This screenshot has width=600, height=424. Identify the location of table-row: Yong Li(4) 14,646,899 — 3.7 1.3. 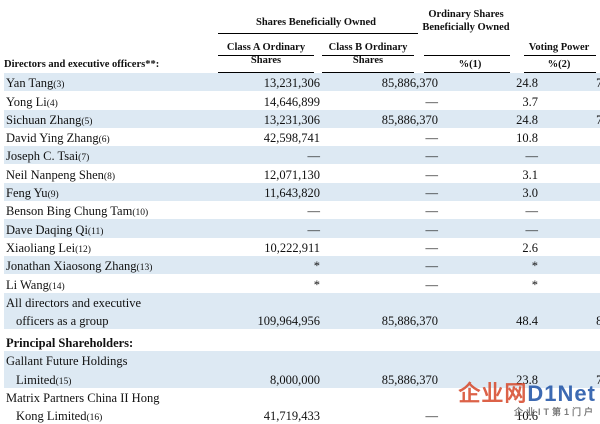
(302, 100).